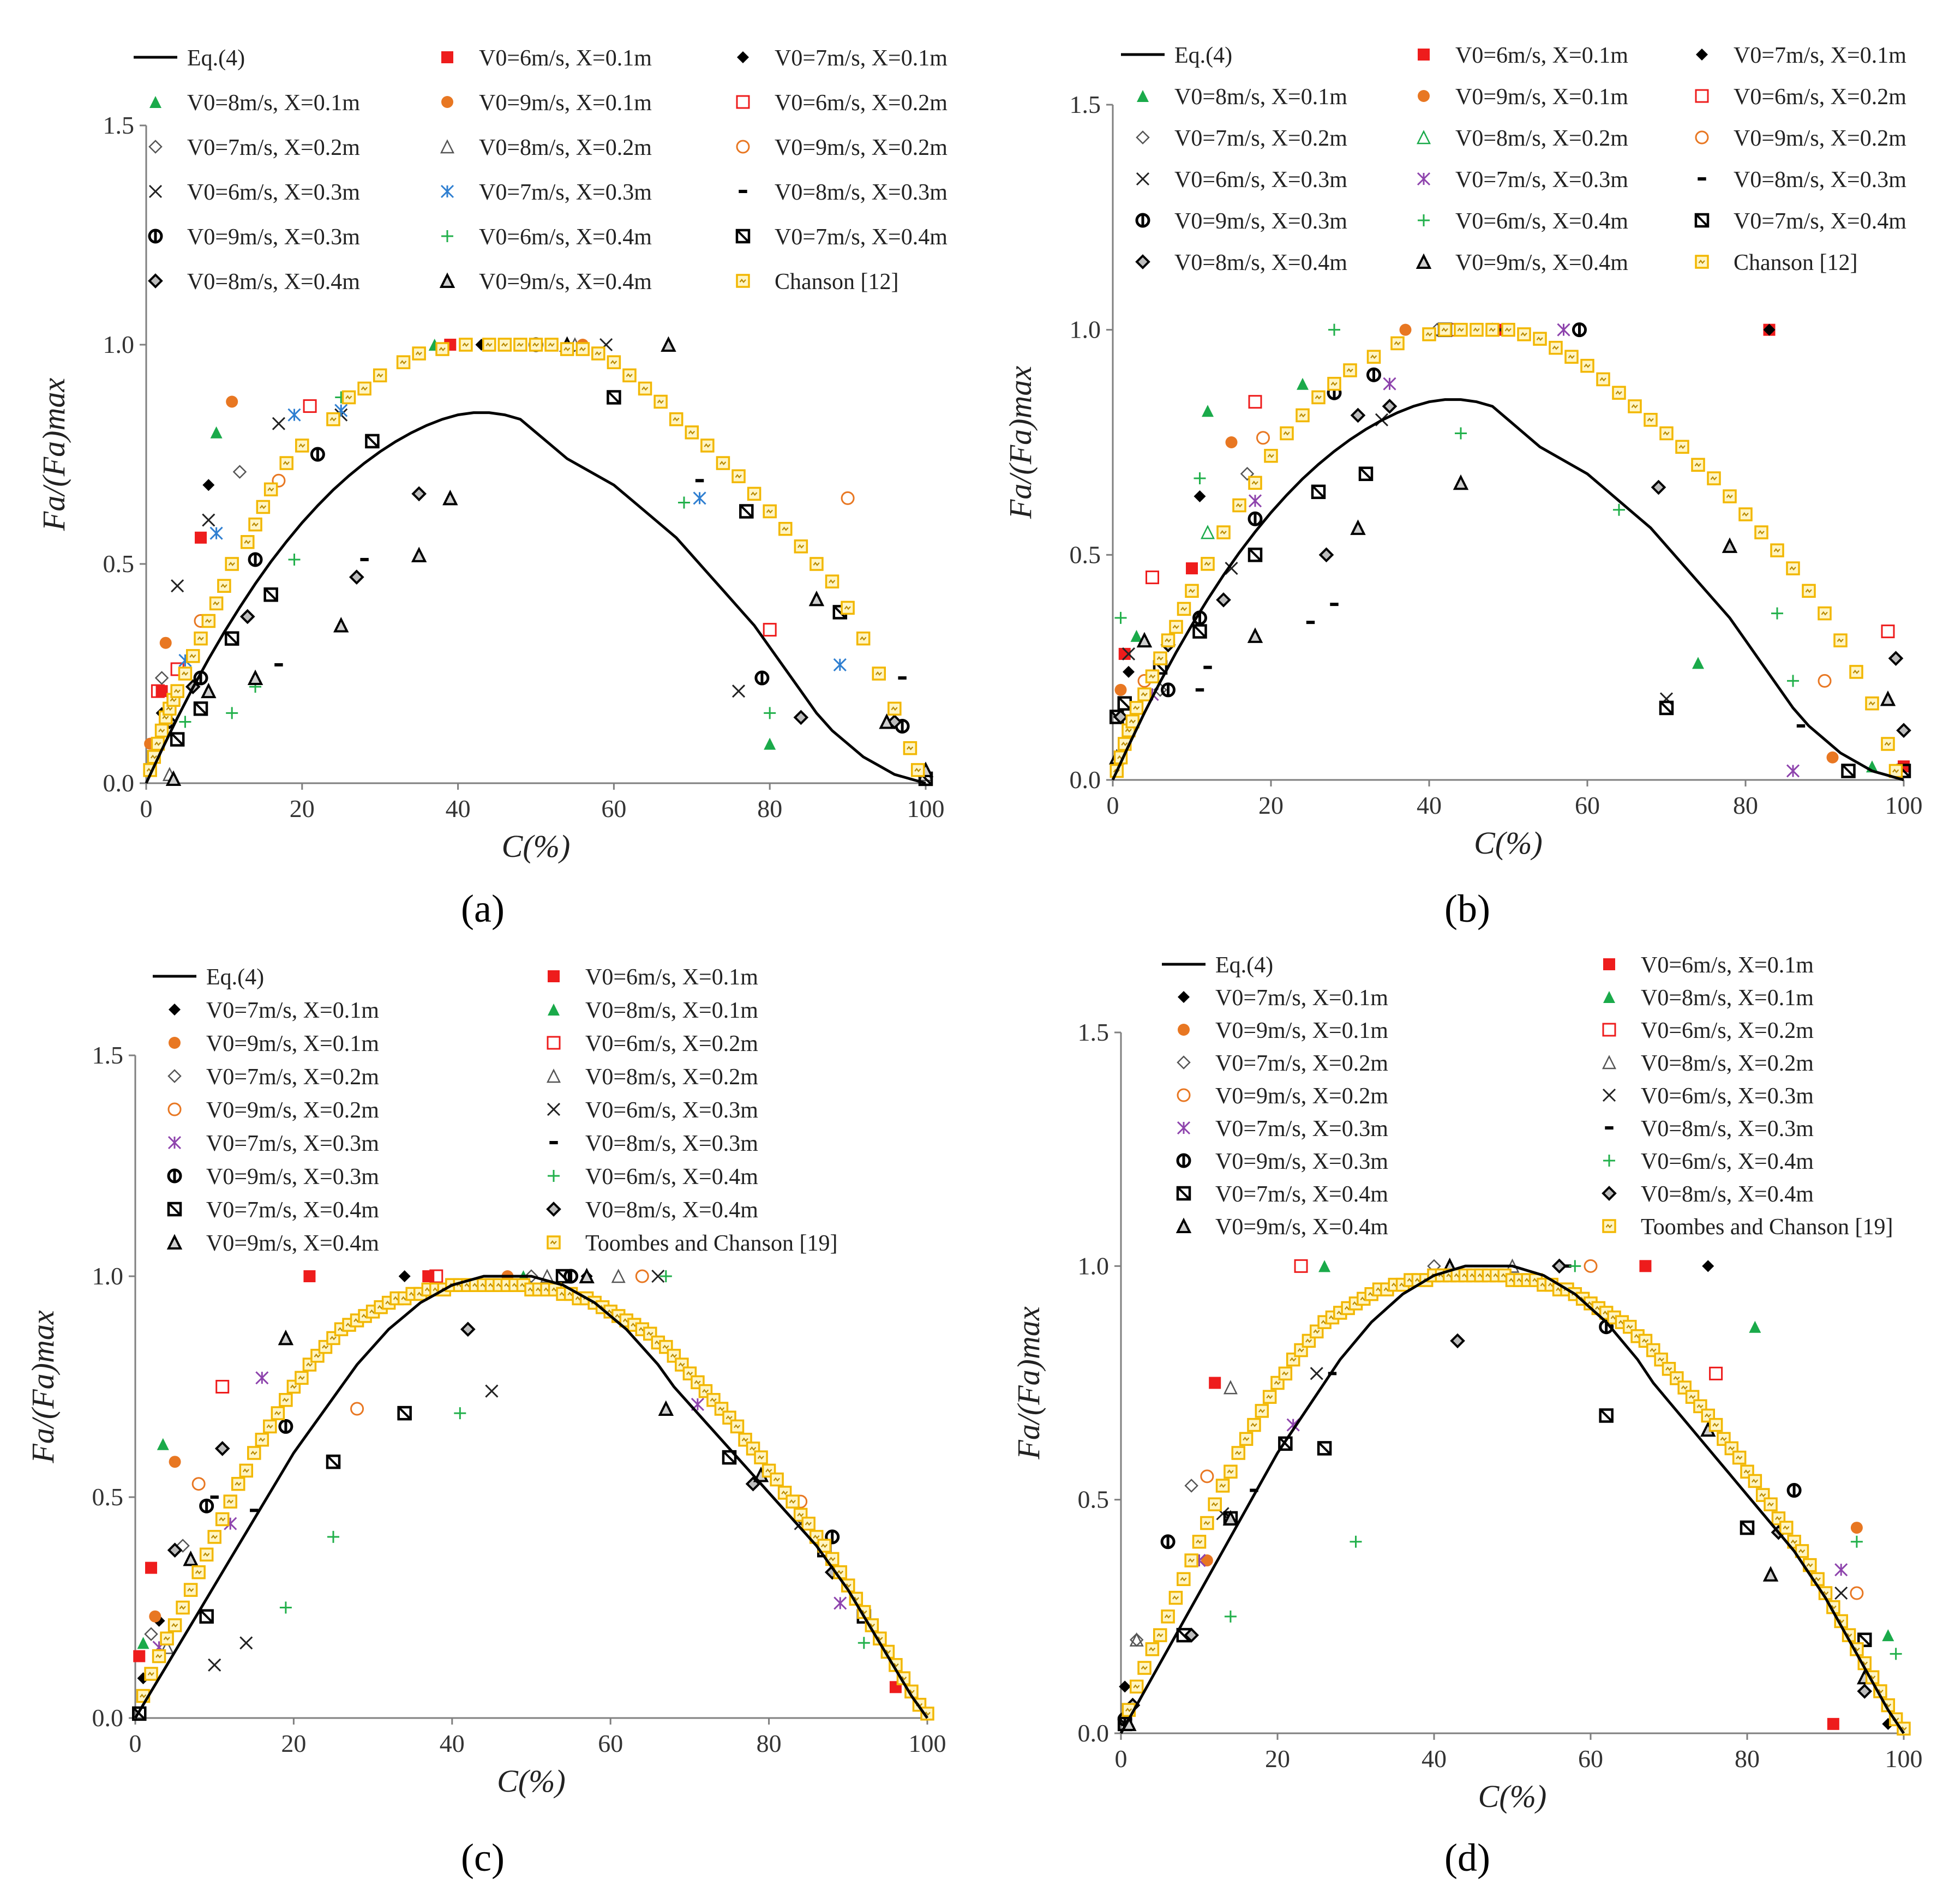 Image resolution: width=1949 pixels, height=1904 pixels. I want to click on x-tick-label: 80, so click(1748, 1759).